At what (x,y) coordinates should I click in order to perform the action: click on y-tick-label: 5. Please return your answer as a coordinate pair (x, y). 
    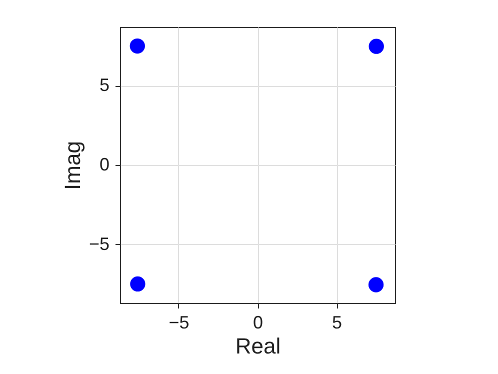
    Looking at the image, I should click on (104, 85).